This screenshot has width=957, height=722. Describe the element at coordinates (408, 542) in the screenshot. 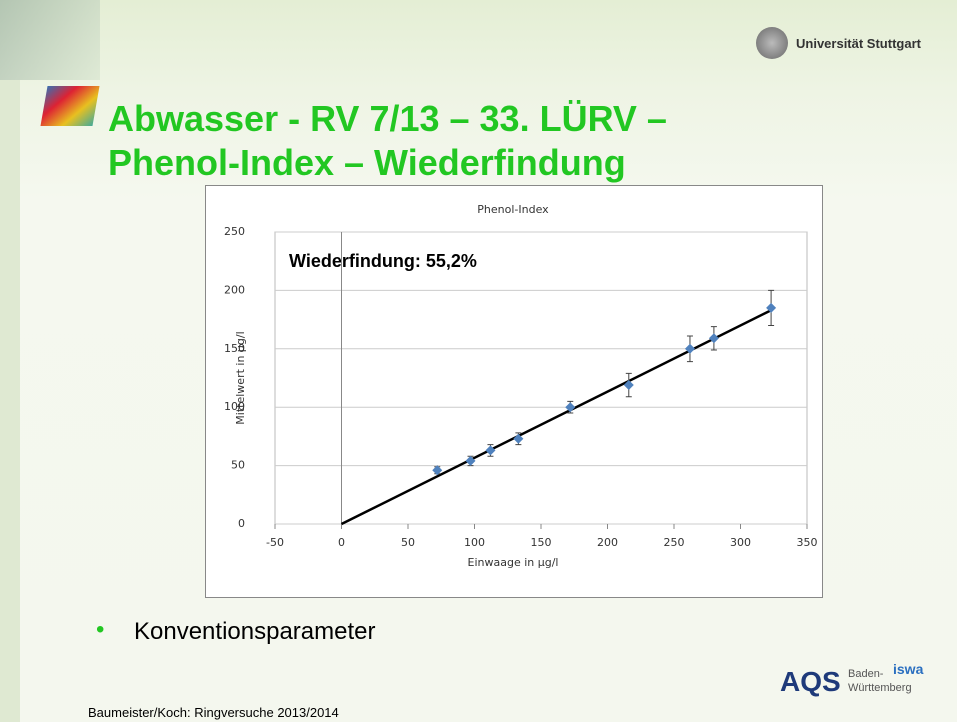

I see `x-tick-label: 50` at that location.